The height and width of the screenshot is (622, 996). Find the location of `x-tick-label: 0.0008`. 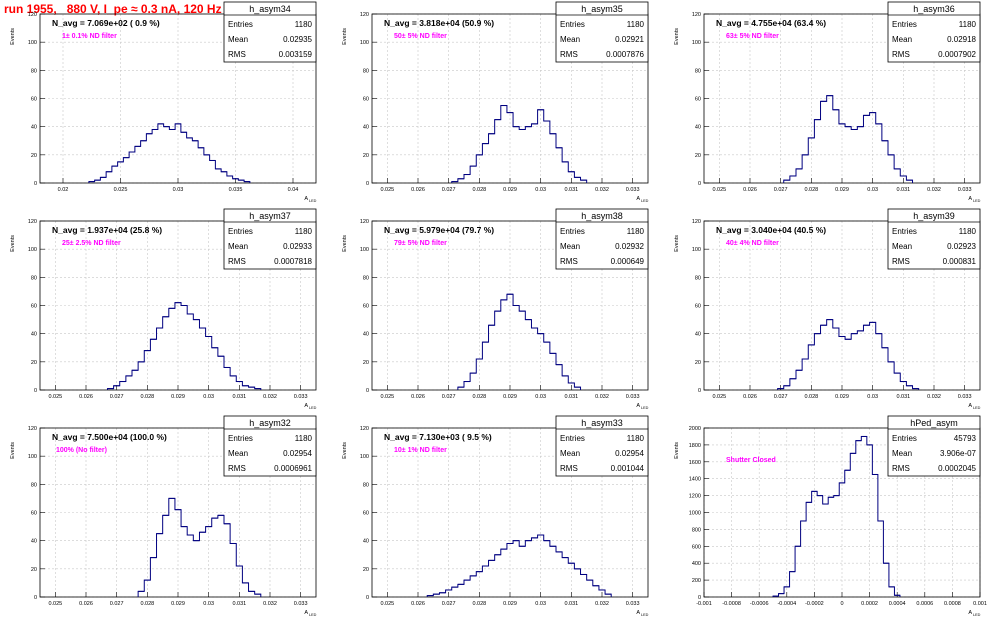

x-tick-label: 0.0008 is located at coordinates (952, 604).